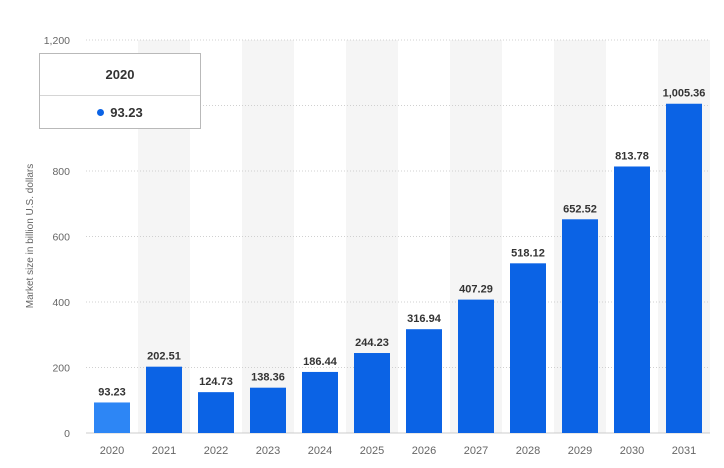 The image size is (724, 468). What do you see at coordinates (61, 172) in the screenshot?
I see `y-tick-label: 800` at bounding box center [61, 172].